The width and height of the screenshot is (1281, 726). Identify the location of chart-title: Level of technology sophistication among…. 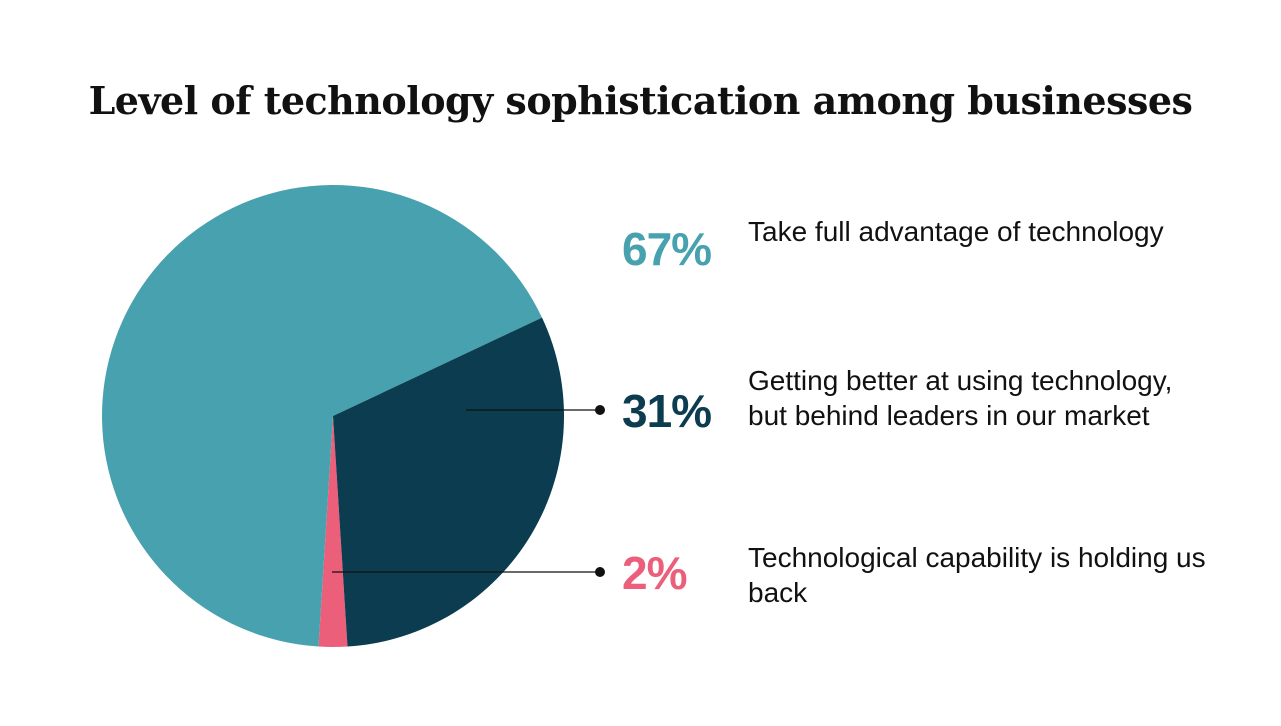
(640, 100).